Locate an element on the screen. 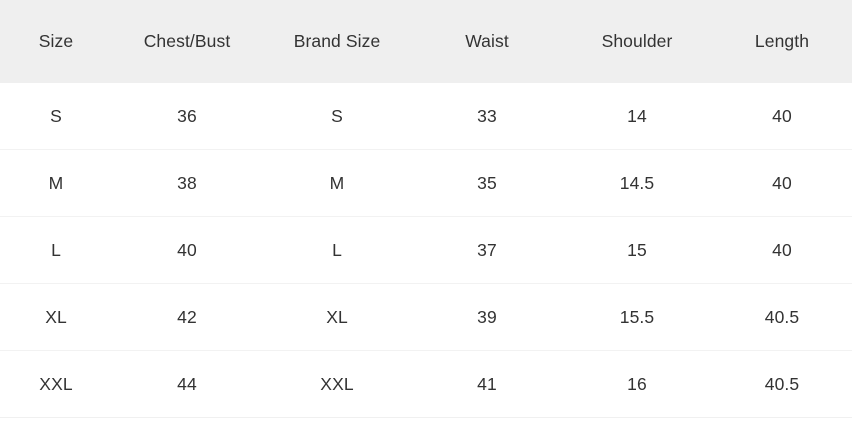 The height and width of the screenshot is (423, 852). cell-chest-bust: 40 is located at coordinates (187, 250).